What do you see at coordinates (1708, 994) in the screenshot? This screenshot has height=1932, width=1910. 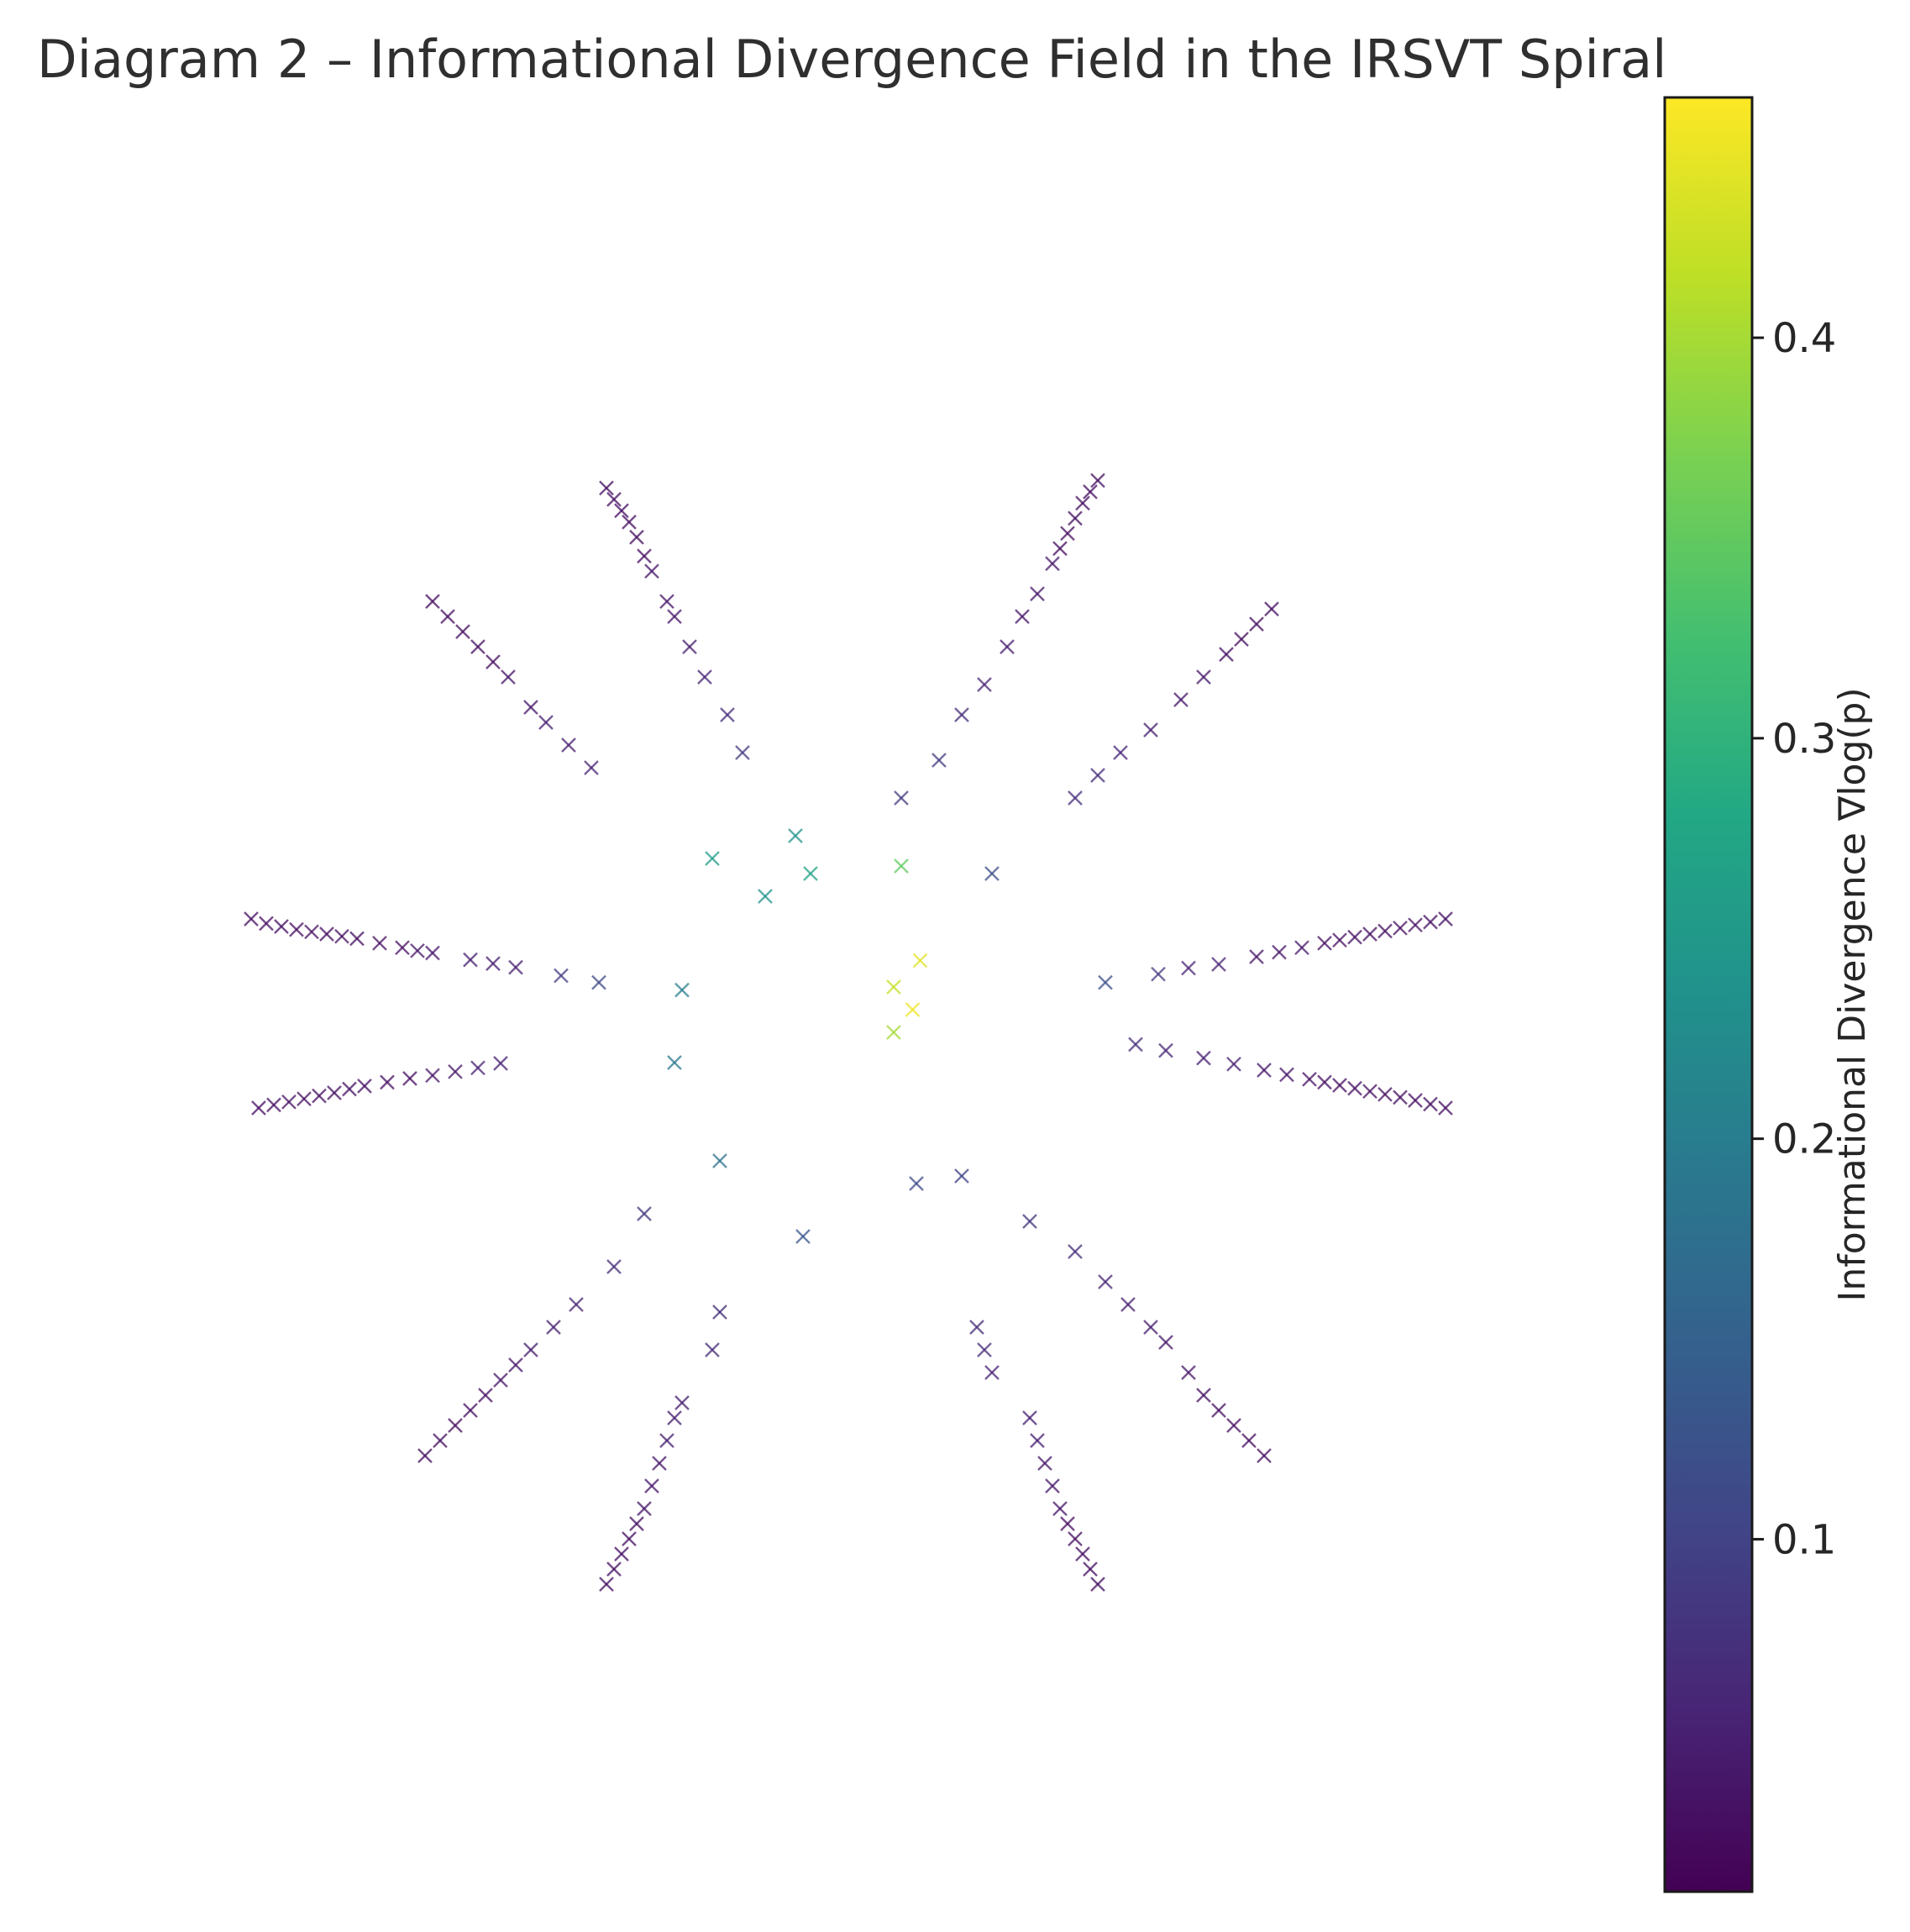 I see `colorbar-gradient` at bounding box center [1708, 994].